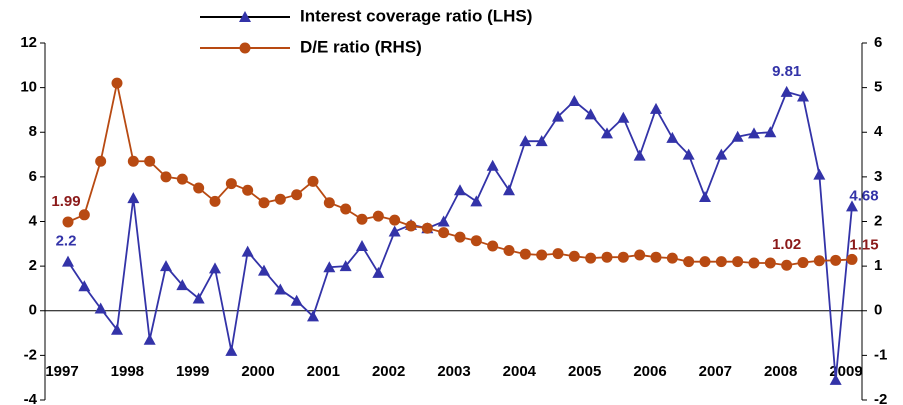  Describe the element at coordinates (28, 87) in the screenshot. I see `y-tick-label: 10` at that location.